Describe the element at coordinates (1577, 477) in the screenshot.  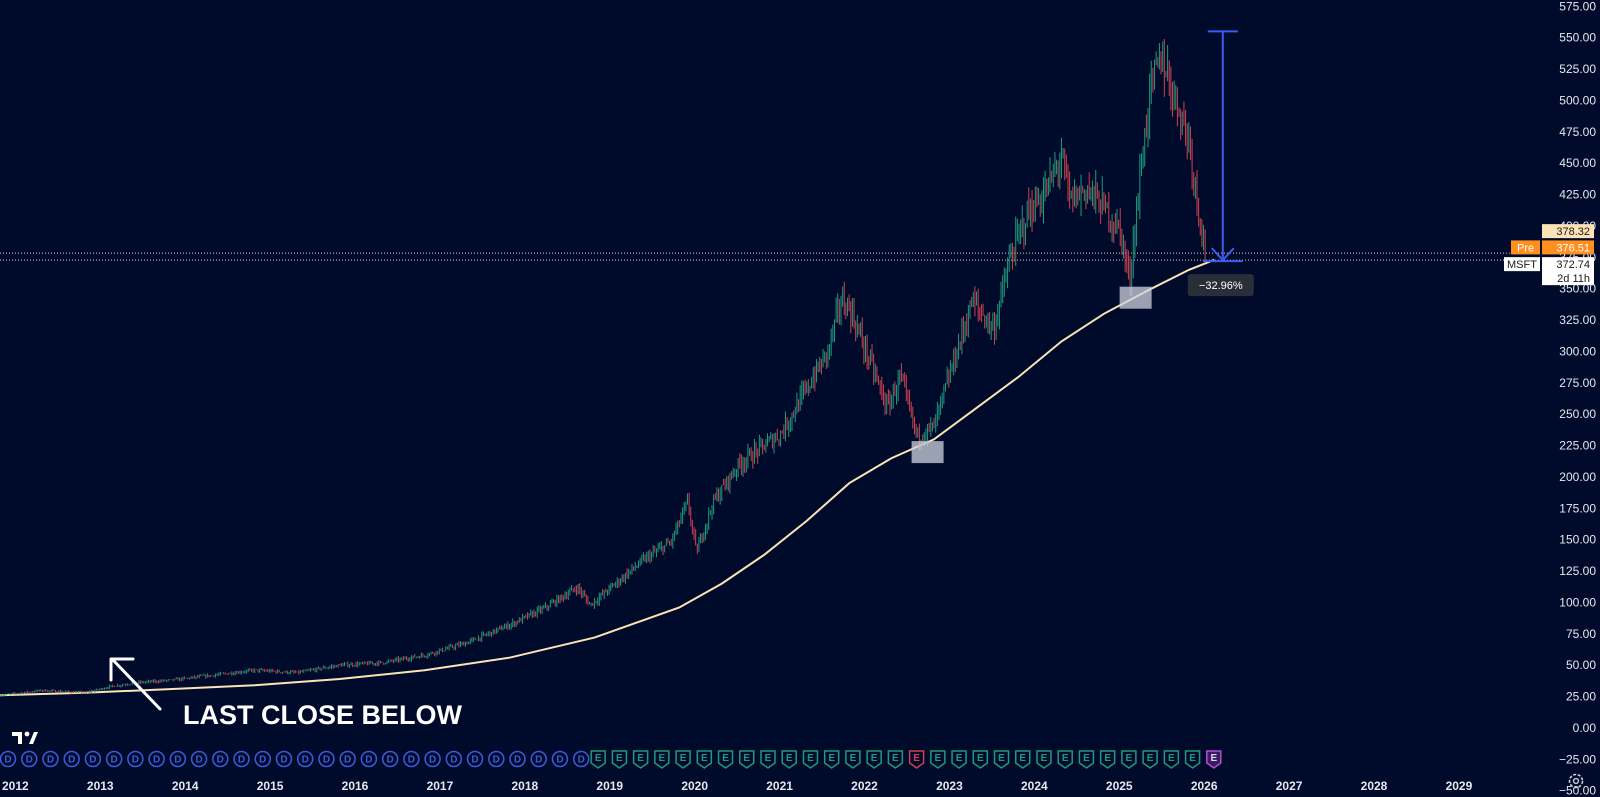
I see `y-tick-label: 200.00` at that location.